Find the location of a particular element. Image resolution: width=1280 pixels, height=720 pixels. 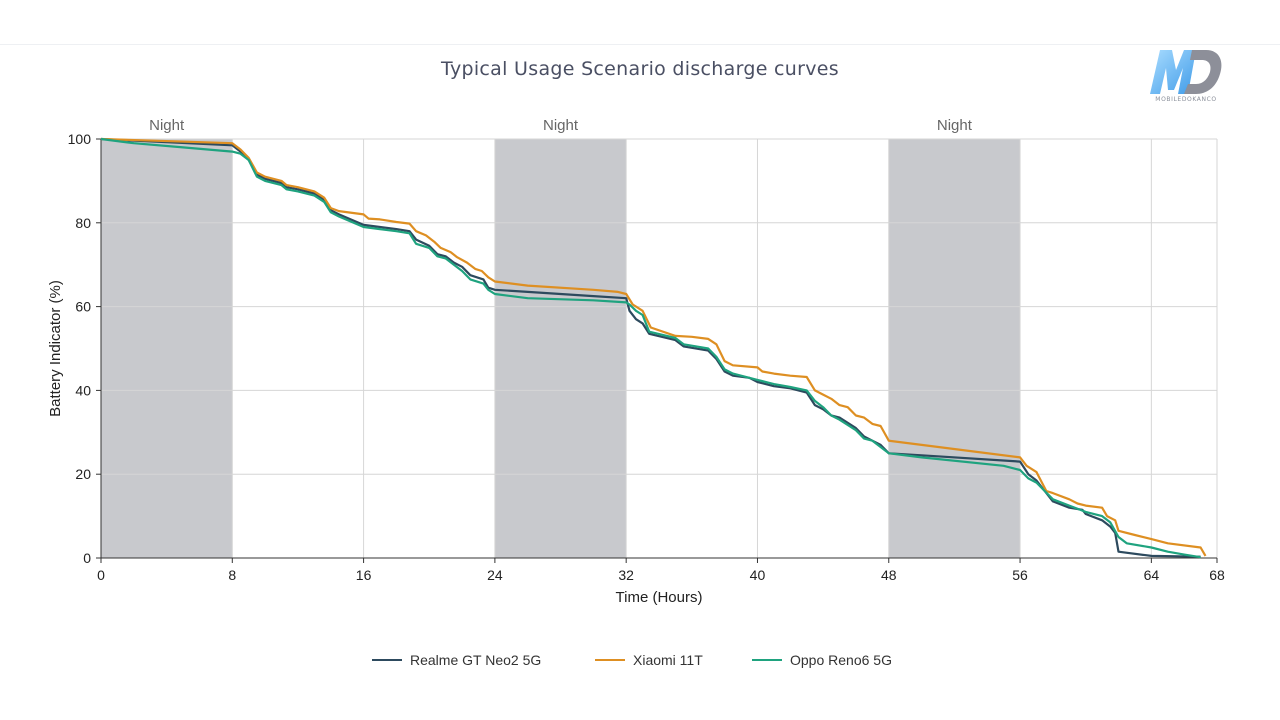

y-tick-label: 100 is located at coordinates (80, 139).